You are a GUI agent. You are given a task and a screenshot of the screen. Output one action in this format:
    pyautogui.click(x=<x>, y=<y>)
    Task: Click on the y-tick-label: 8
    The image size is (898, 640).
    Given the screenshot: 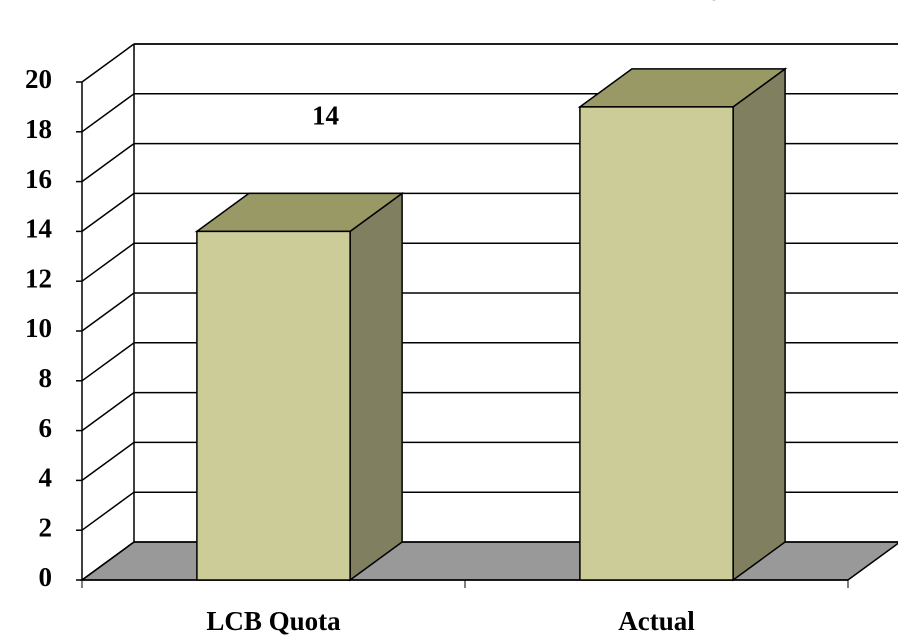 What is the action you would take?
    pyautogui.click(x=46, y=378)
    